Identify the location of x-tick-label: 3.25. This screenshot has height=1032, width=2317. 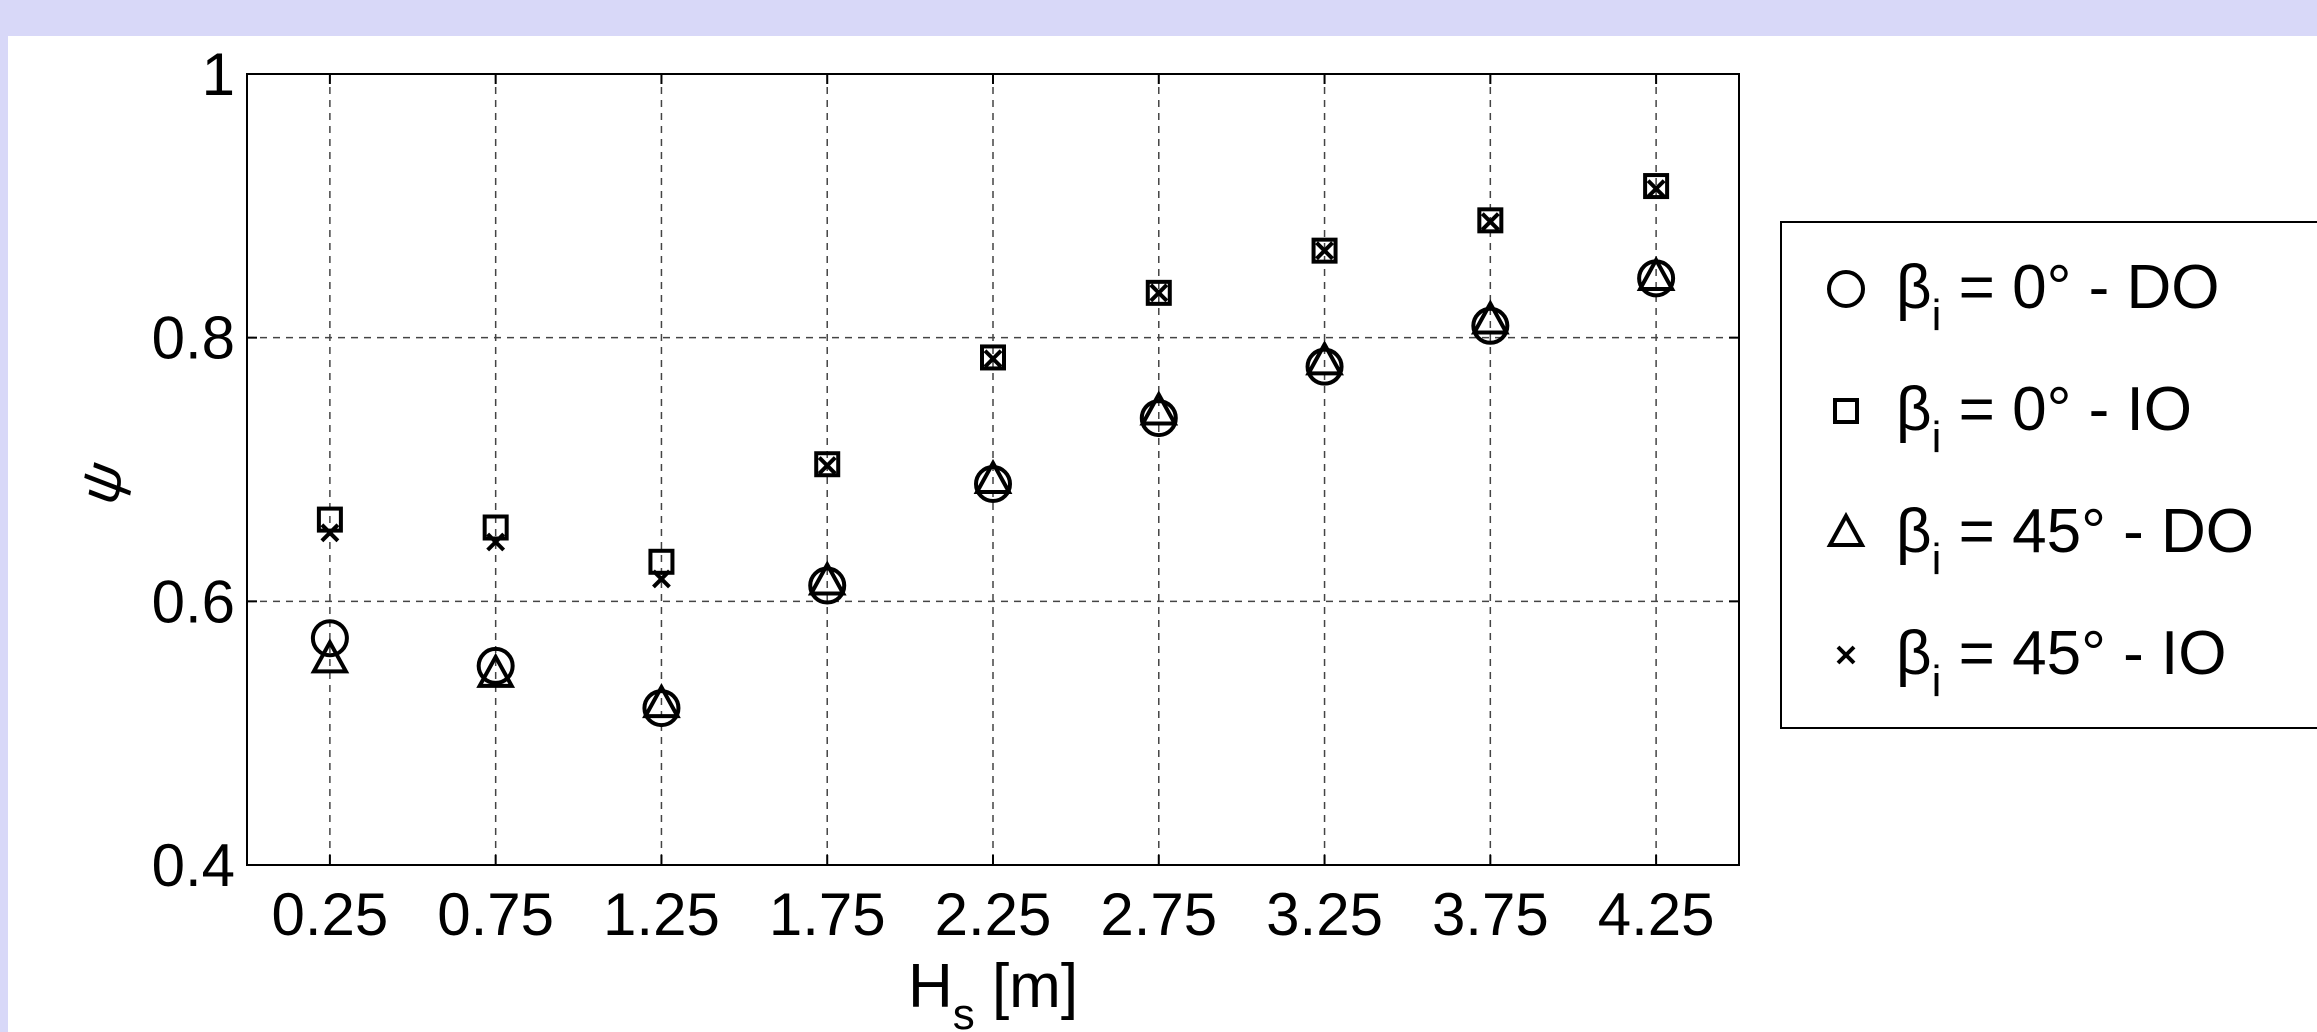
(1324, 914).